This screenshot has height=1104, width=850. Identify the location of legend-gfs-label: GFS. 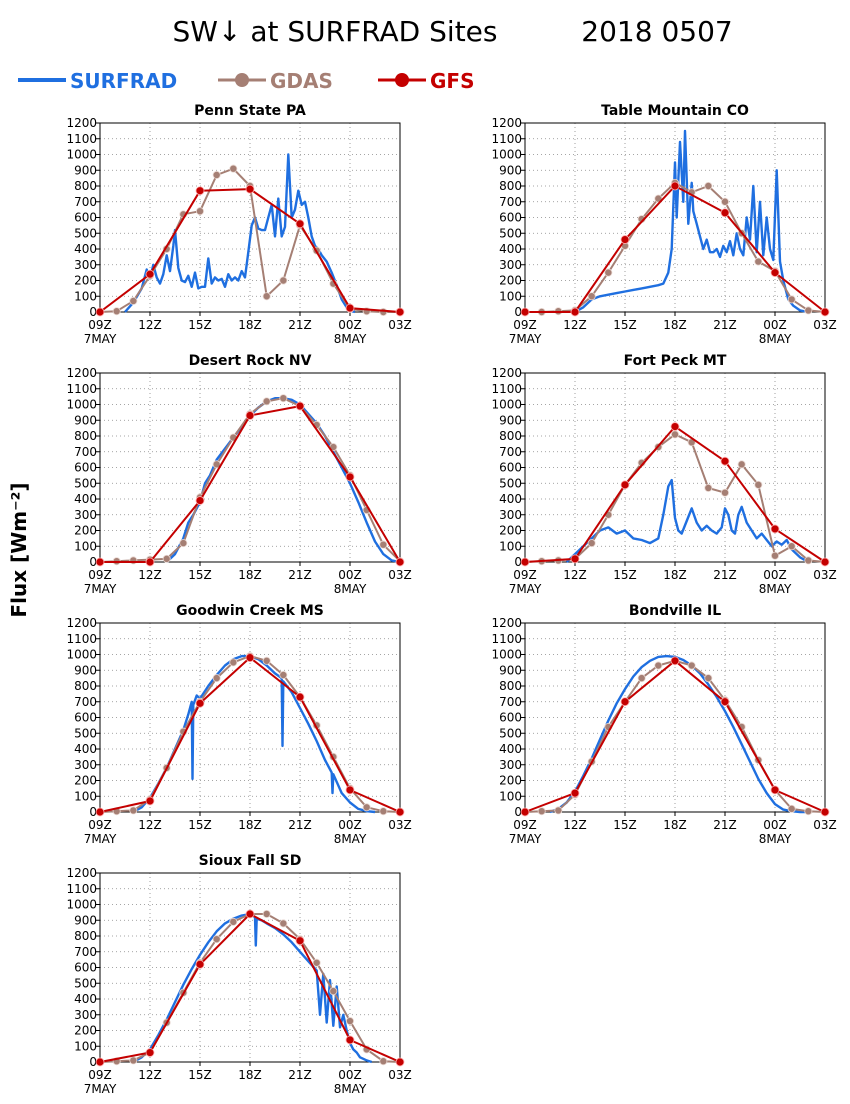
(452, 81).